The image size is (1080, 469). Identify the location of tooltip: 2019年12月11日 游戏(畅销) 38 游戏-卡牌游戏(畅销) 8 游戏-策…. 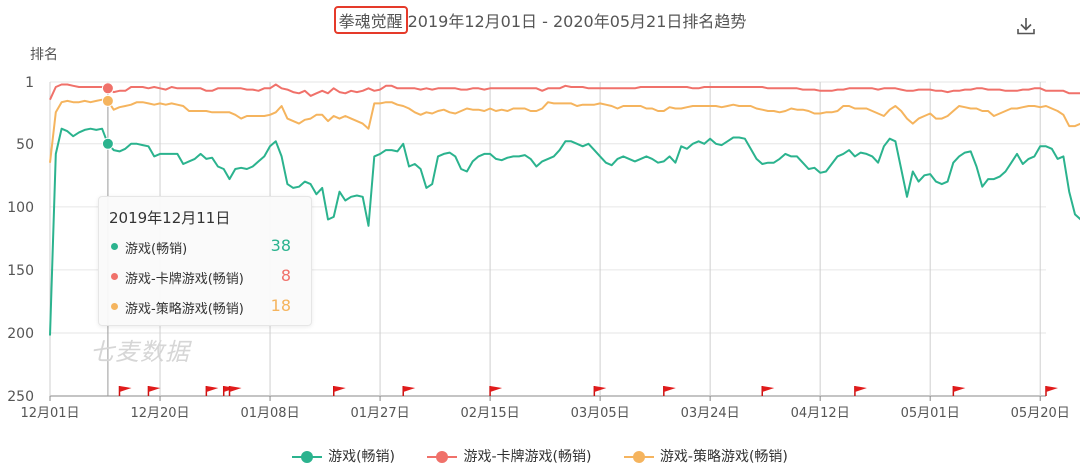
(205, 261).